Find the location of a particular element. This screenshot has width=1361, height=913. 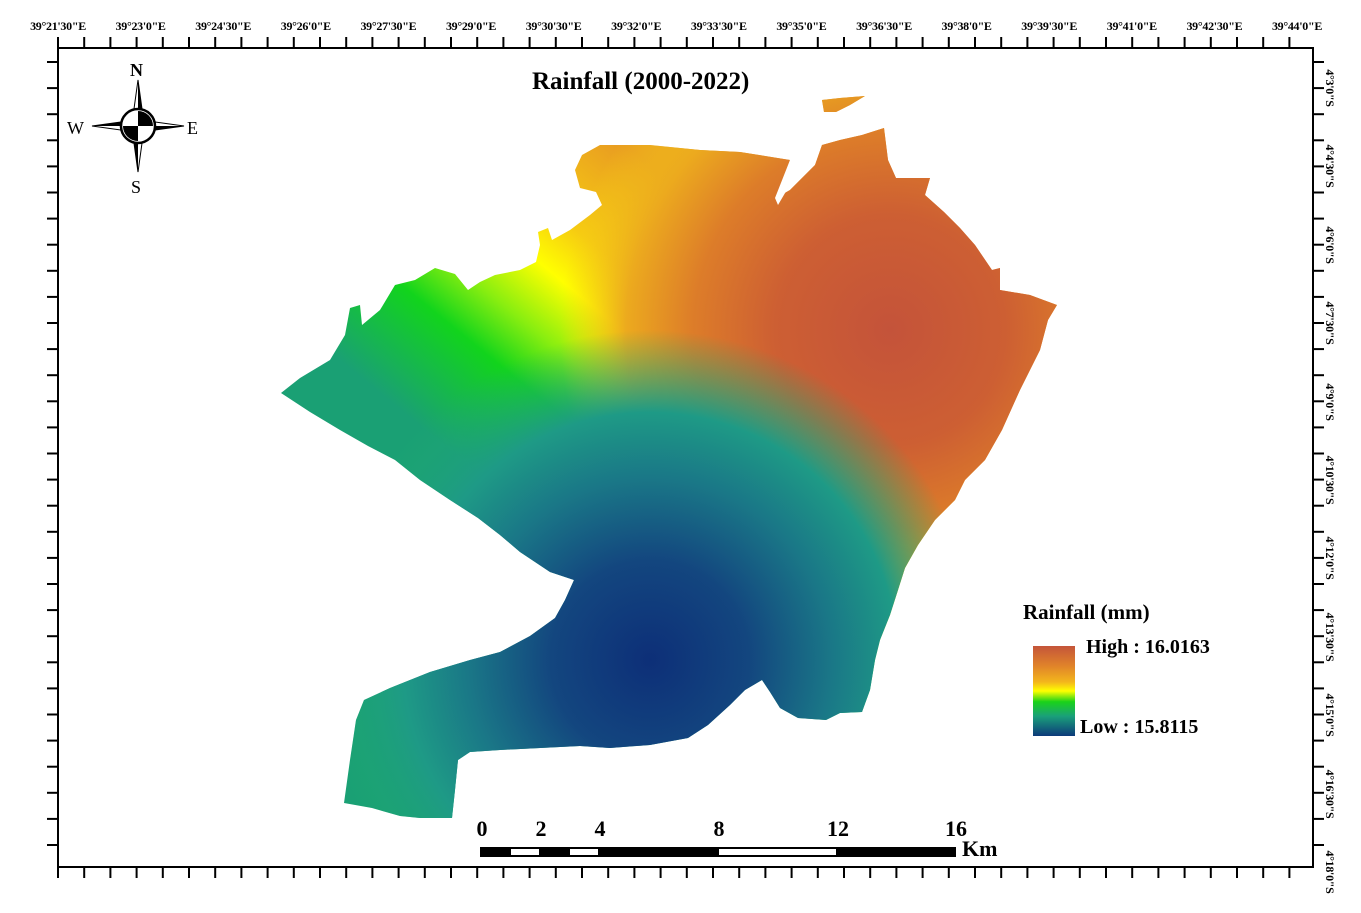

longitude-label: 39°33'30"E is located at coordinates (718, 26).